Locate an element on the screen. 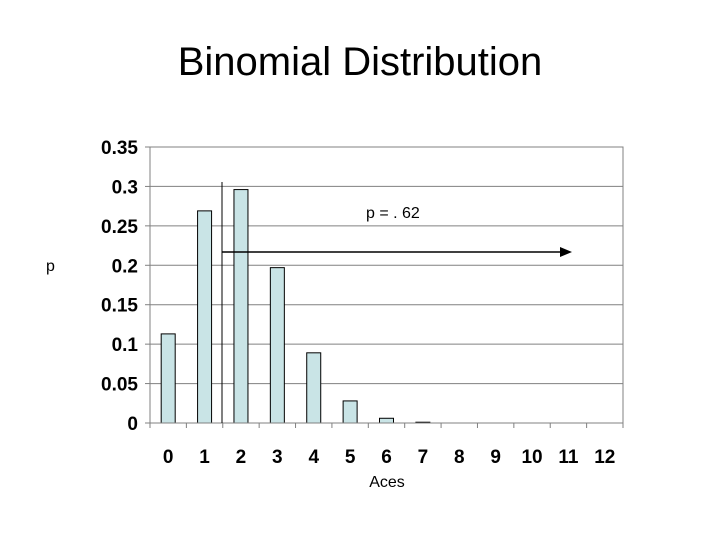 The width and height of the screenshot is (720, 540). x-tick-label: 0 is located at coordinates (168, 457).